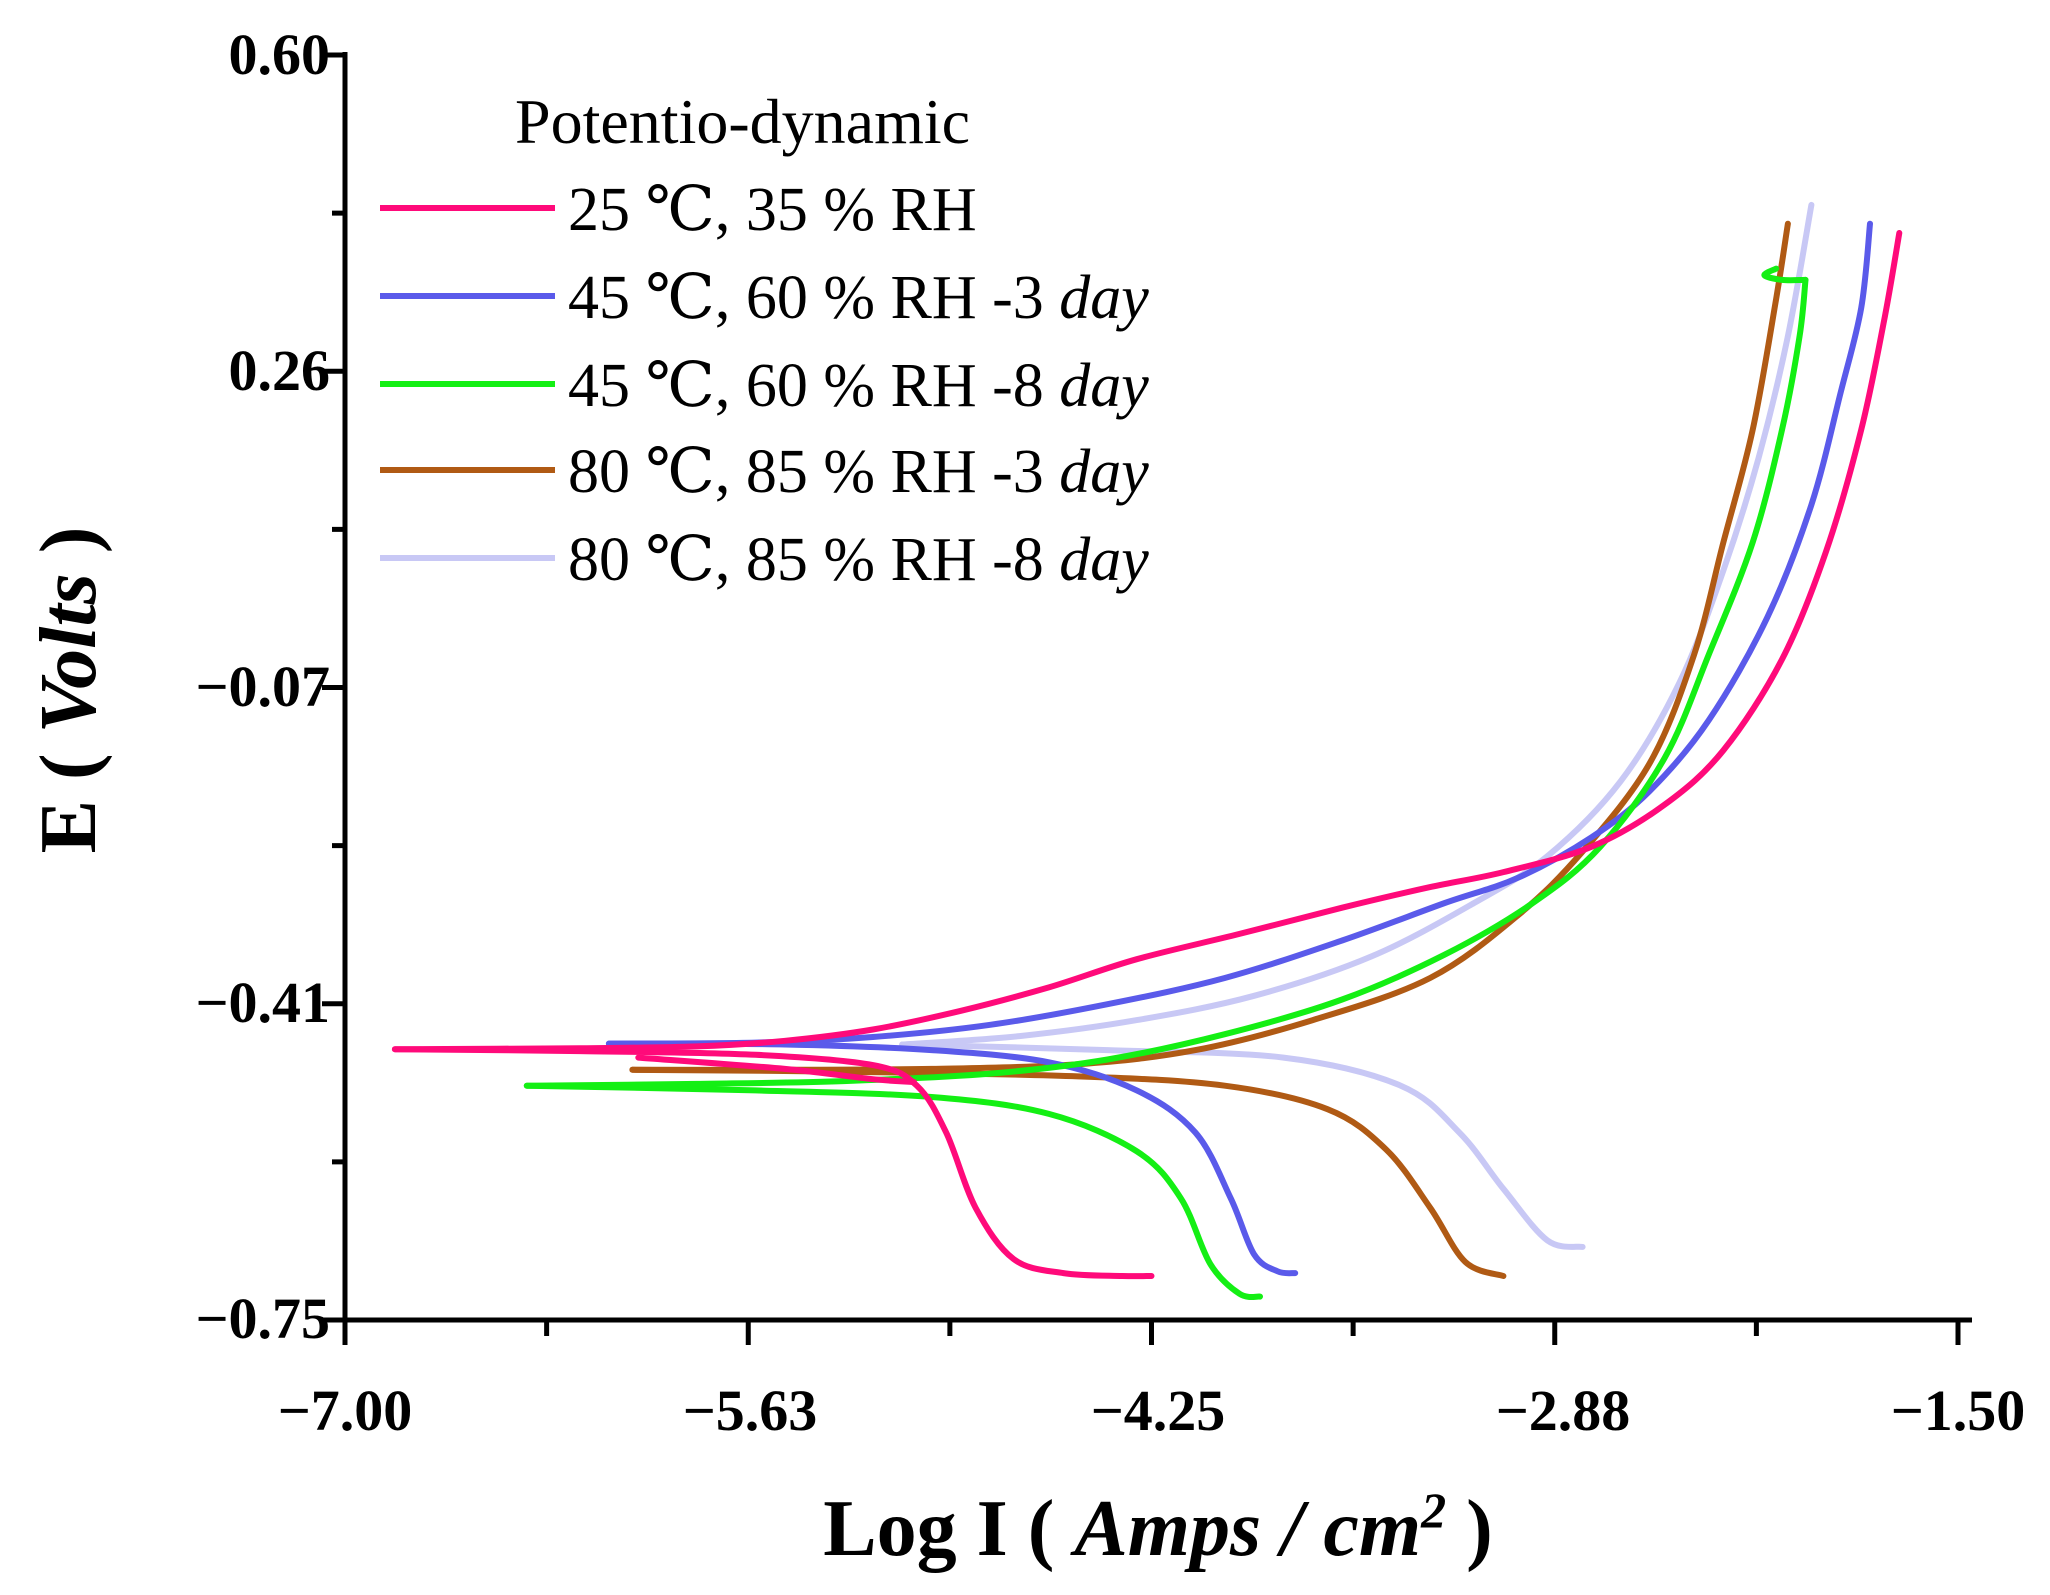  What do you see at coordinates (280, 370) in the screenshot?
I see `y-tick-label: 0.26` at bounding box center [280, 370].